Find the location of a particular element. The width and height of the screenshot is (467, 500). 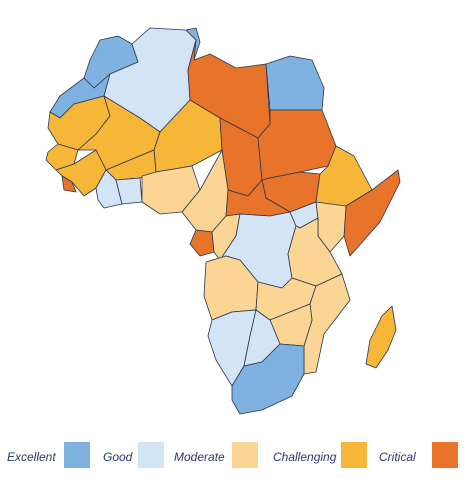

region-sierra-leone: Sierra Leone is located at coordinates (69, 184).